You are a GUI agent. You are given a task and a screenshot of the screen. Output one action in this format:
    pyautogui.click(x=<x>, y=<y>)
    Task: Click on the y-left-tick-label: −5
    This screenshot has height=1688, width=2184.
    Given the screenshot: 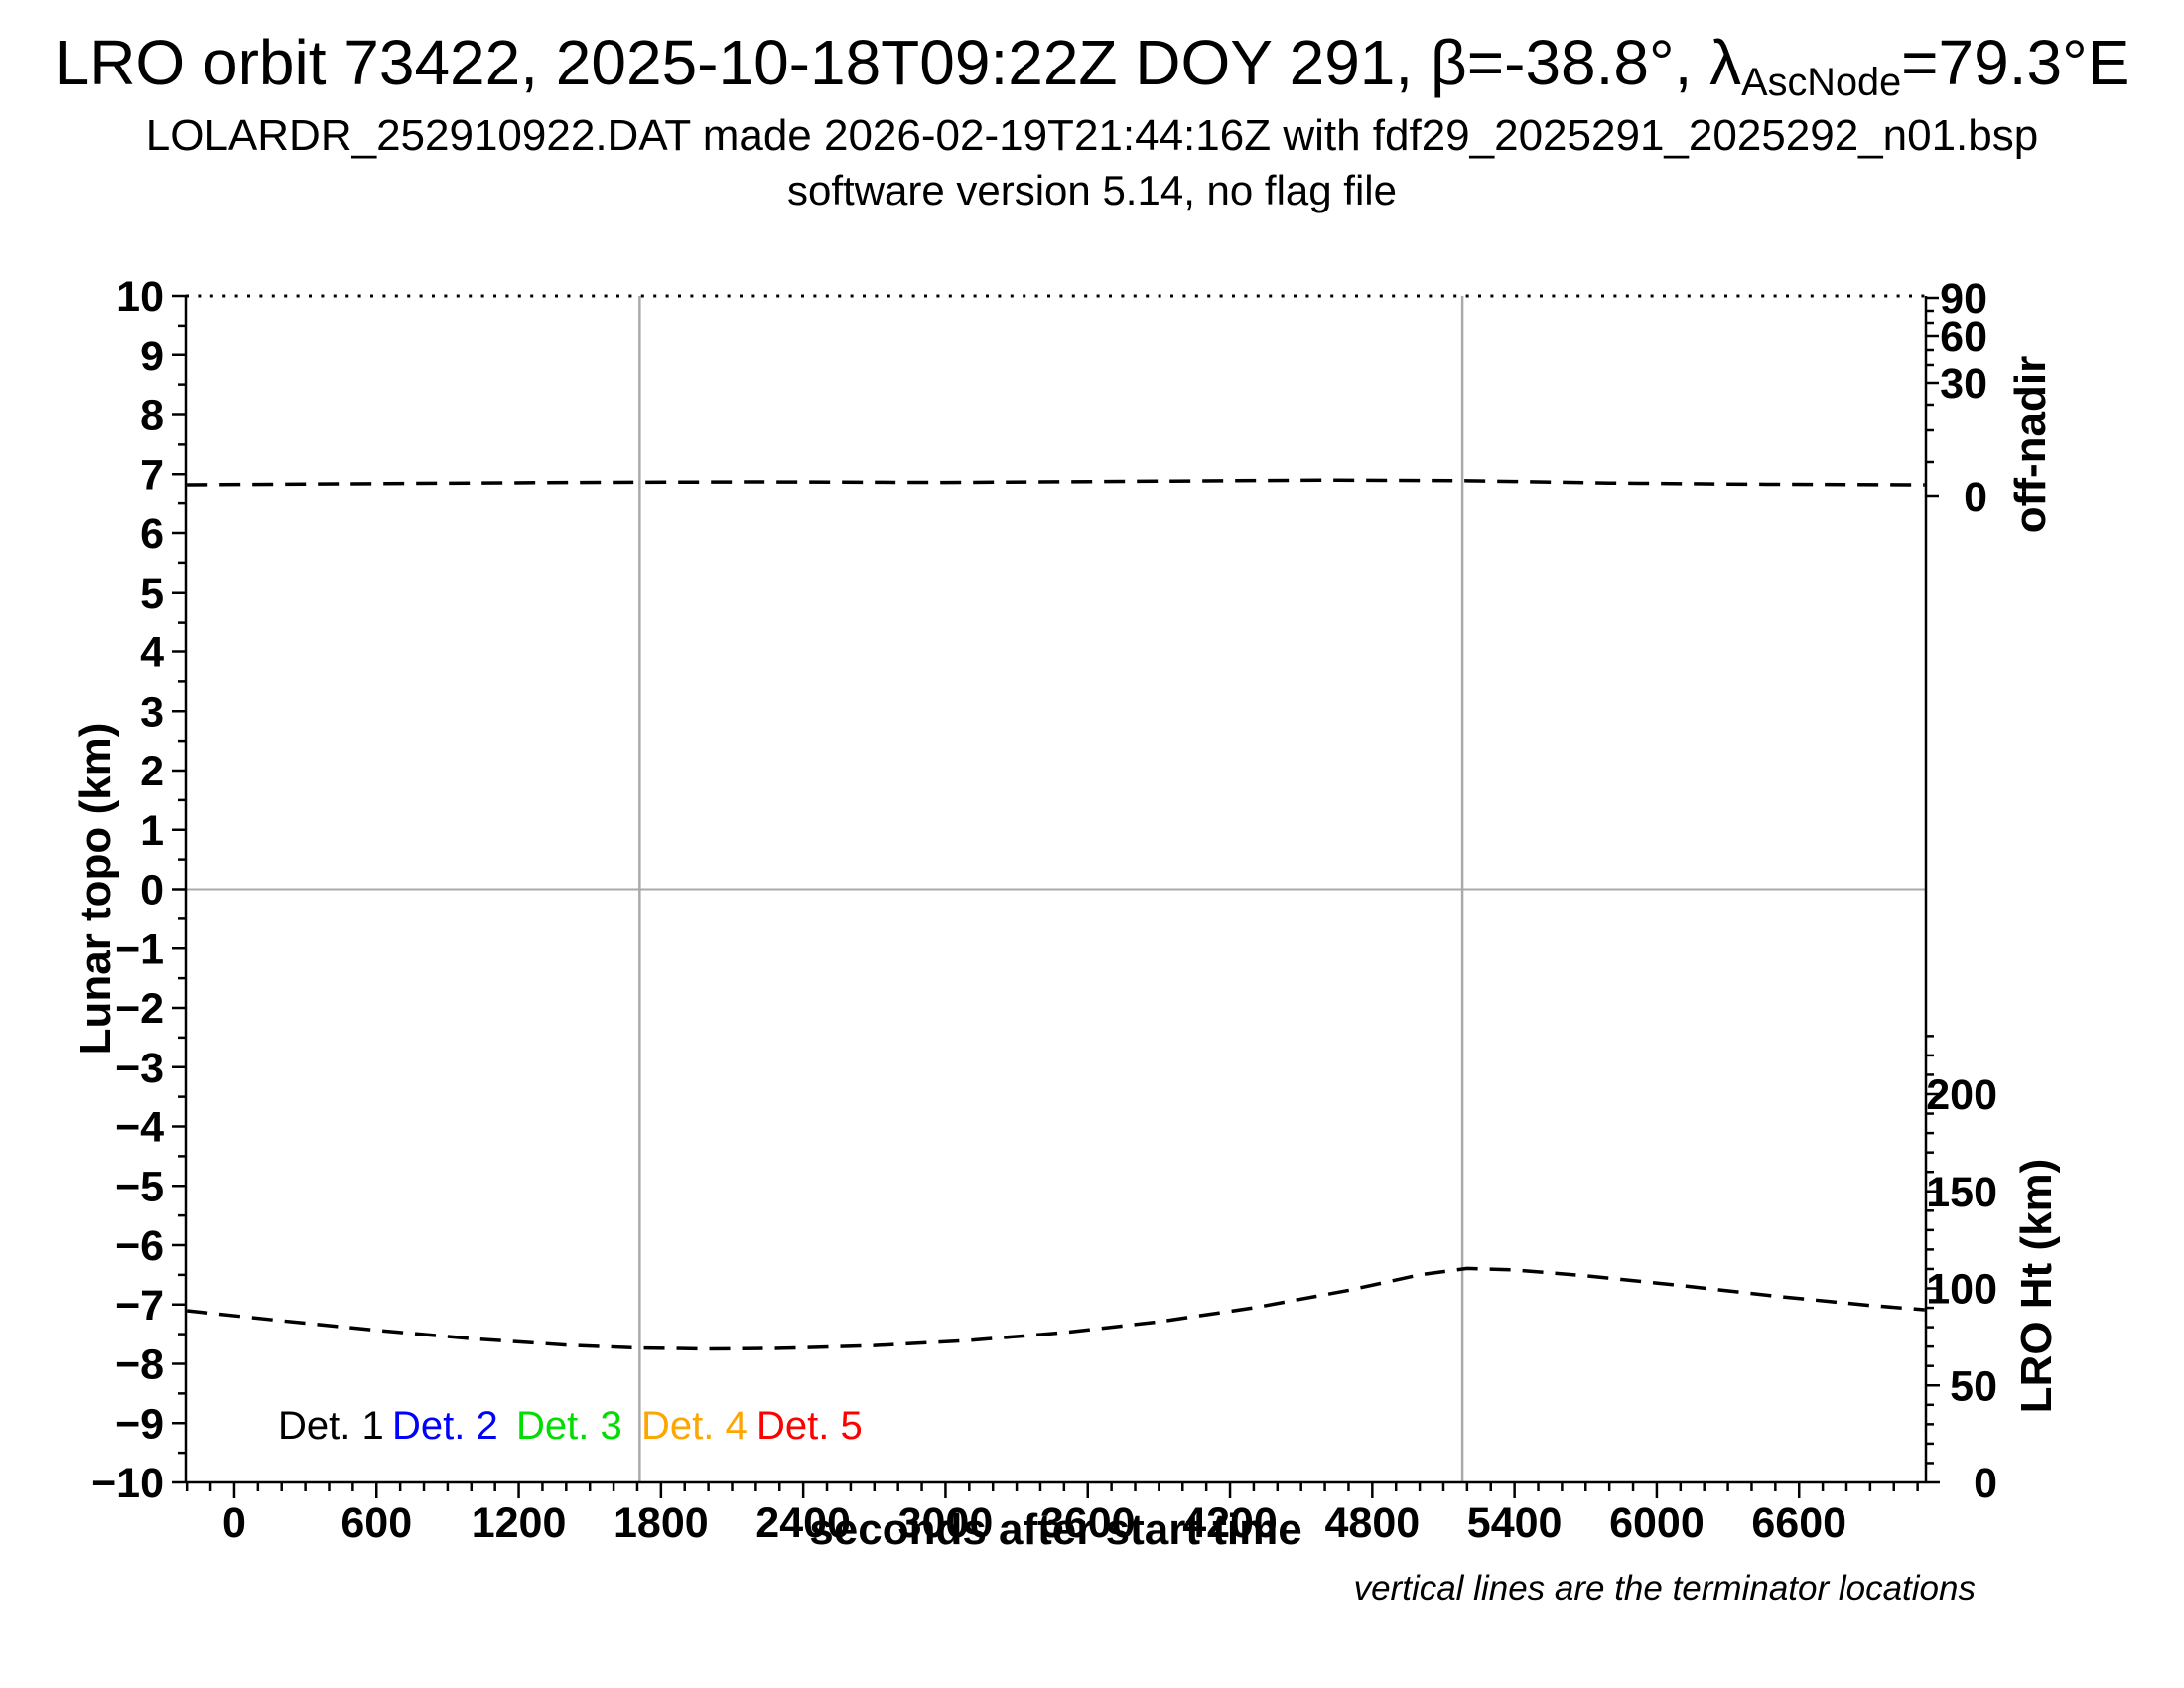 What is the action you would take?
    pyautogui.click(x=139, y=1186)
    